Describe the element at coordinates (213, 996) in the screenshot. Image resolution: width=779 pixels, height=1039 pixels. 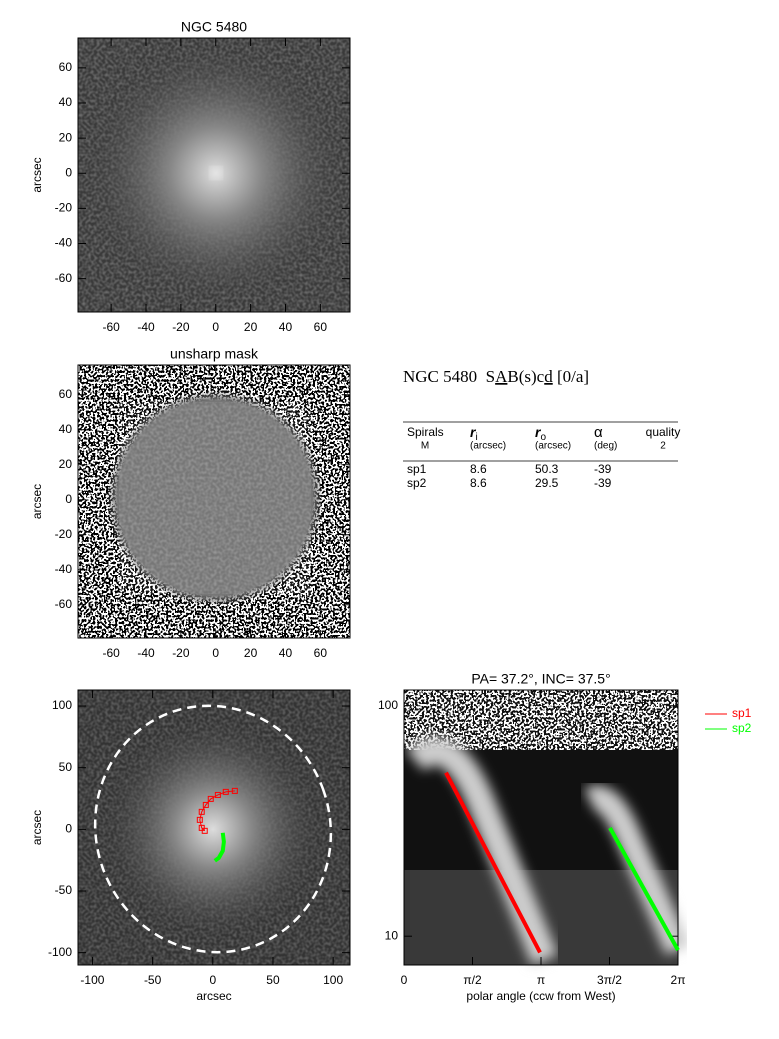
I see `x-axis-label: arcsec` at that location.